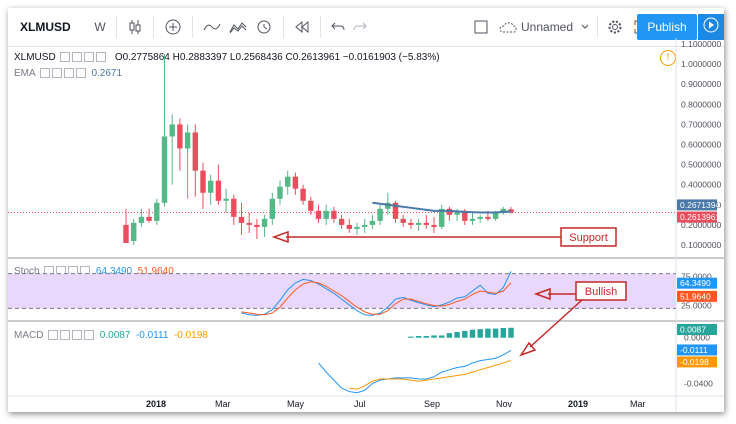  Describe the element at coordinates (101, 57) in the screenshot. I see `more-toggle` at that location.